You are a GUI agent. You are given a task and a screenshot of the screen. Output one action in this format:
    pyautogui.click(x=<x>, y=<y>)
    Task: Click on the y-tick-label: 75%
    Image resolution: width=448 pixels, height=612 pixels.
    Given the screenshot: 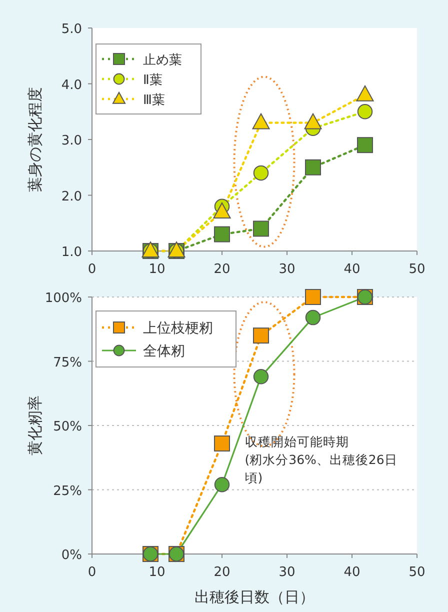 What is the action you would take?
    pyautogui.click(x=67, y=362)
    